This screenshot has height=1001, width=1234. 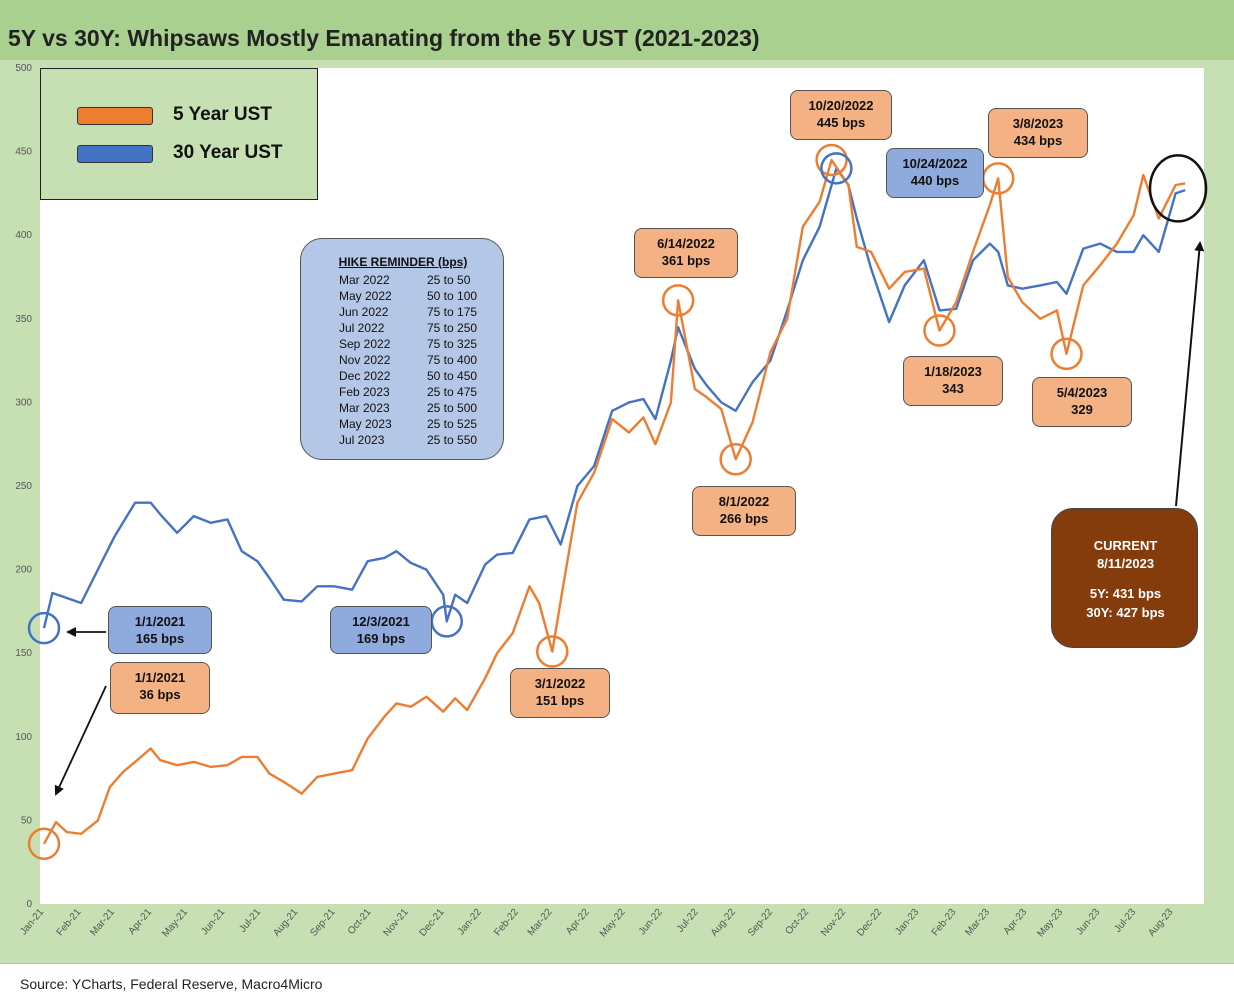 I want to click on hike-row: May 2022 50 to 100, so click(x=414, y=297).